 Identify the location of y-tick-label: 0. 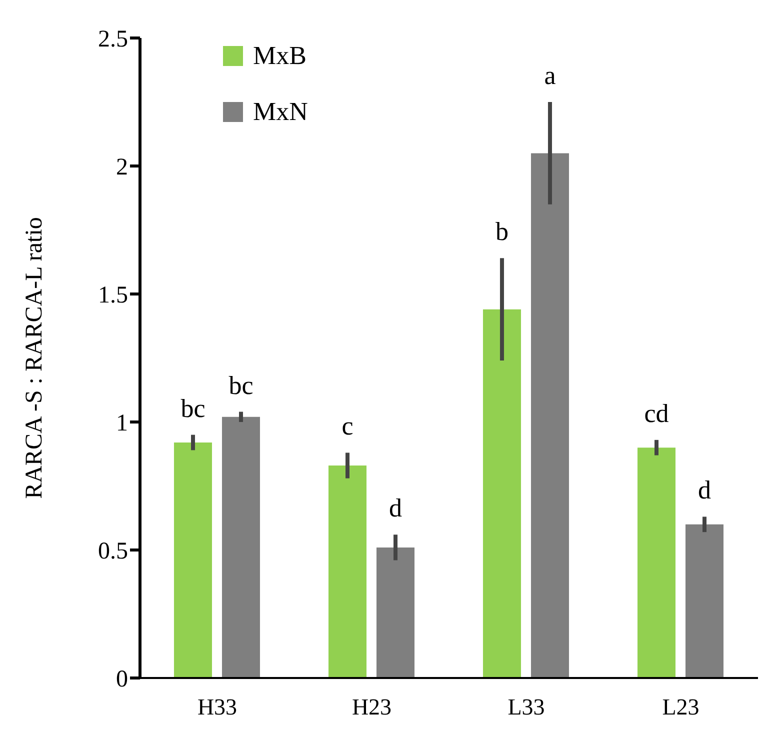
(122, 679).